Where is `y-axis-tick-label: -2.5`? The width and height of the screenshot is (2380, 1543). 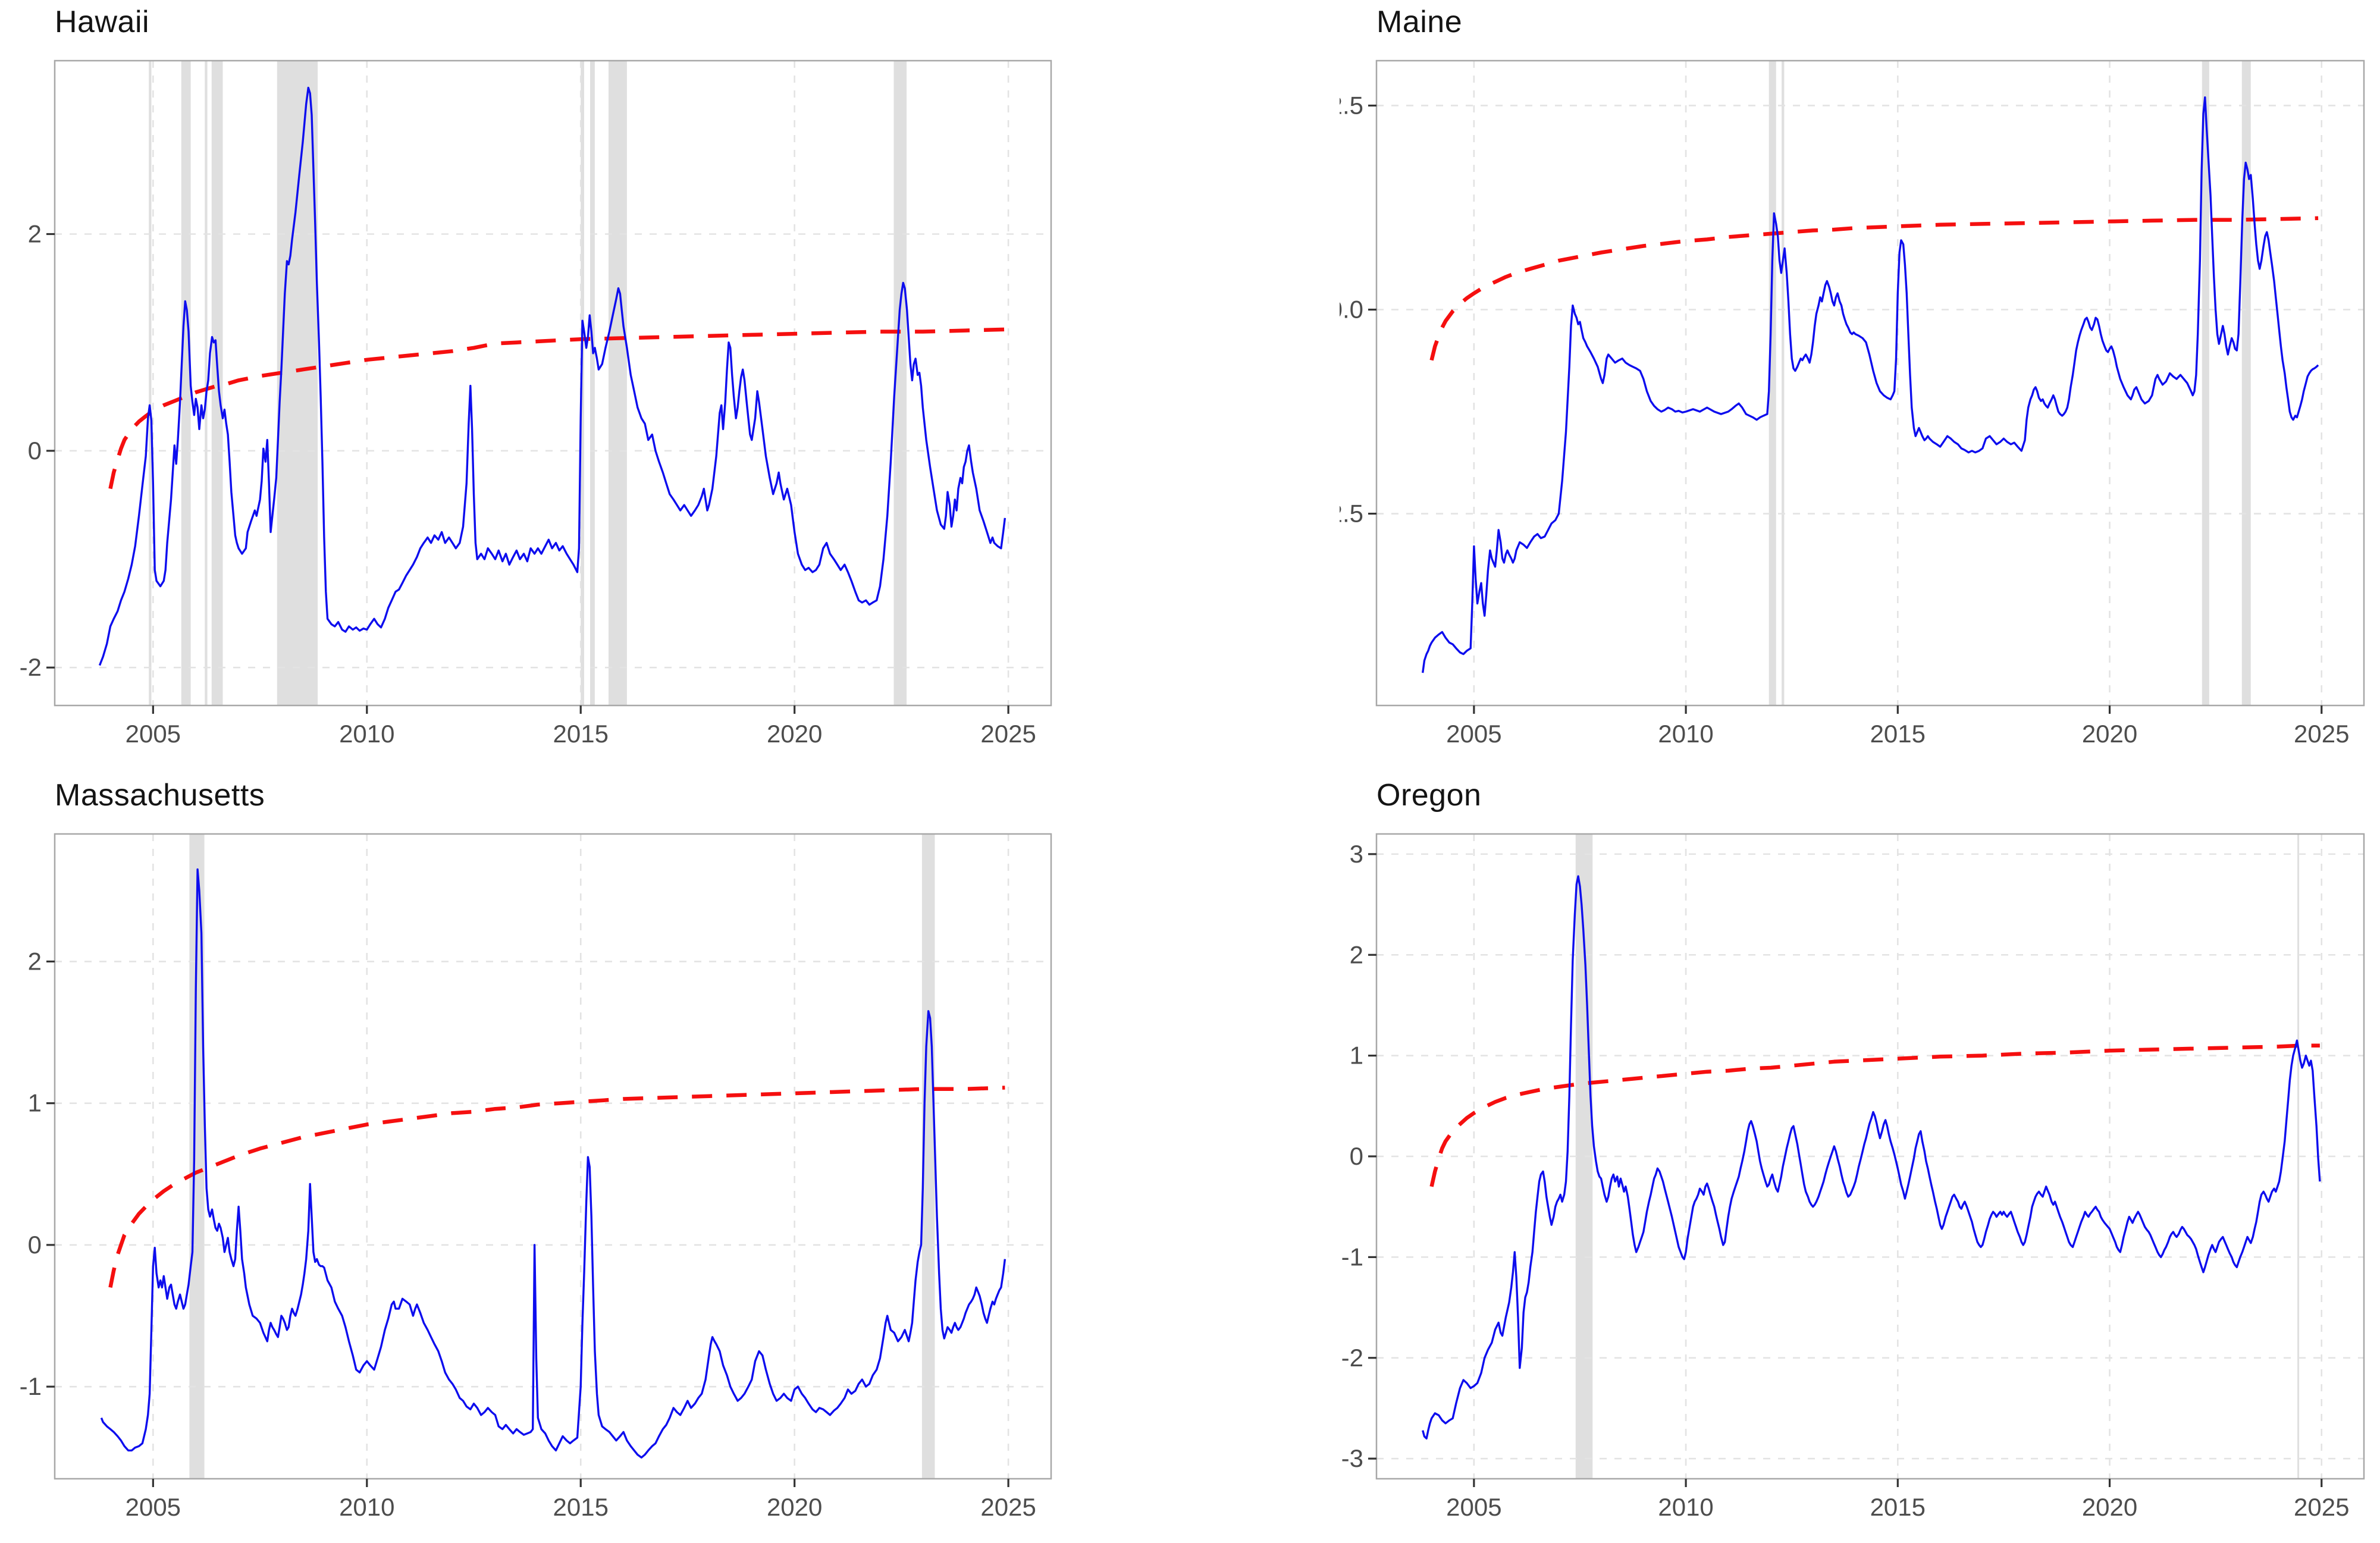
y-axis-tick-label: -2.5 is located at coordinates (1351, 514).